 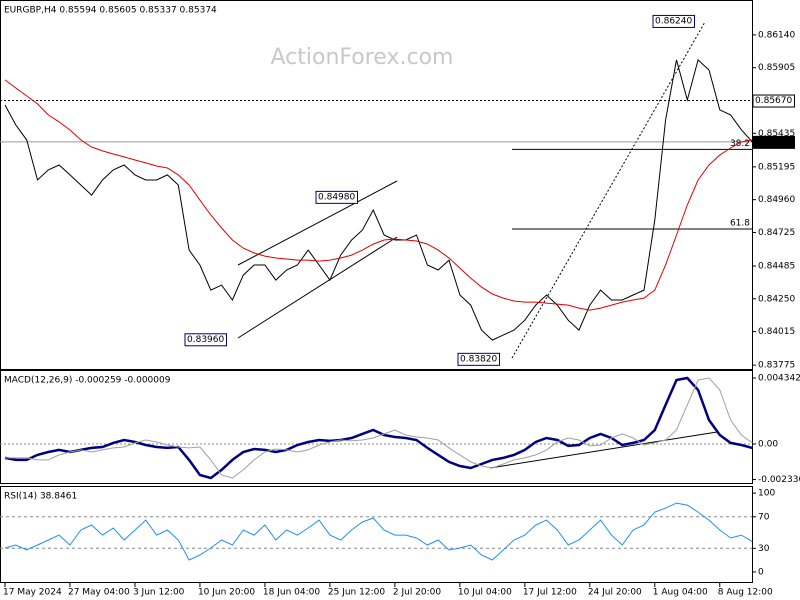 What do you see at coordinates (317, 287) in the screenshot?
I see `channel-lower` at bounding box center [317, 287].